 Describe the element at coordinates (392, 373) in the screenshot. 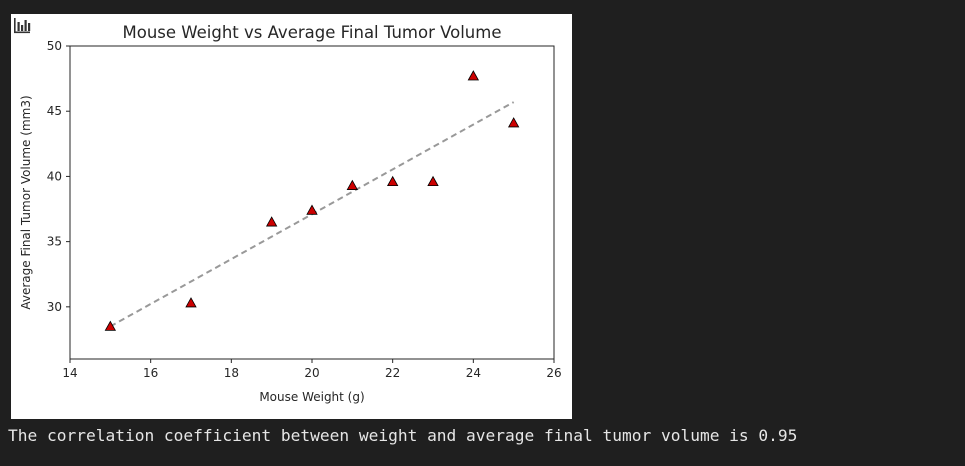

I see `x-tick-label: 22` at that location.